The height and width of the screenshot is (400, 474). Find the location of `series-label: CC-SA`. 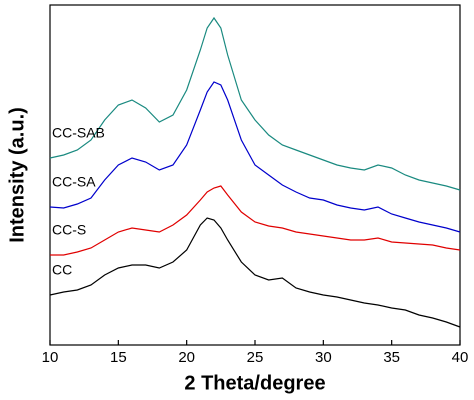

series-label: CC-SA is located at coordinates (74, 182).